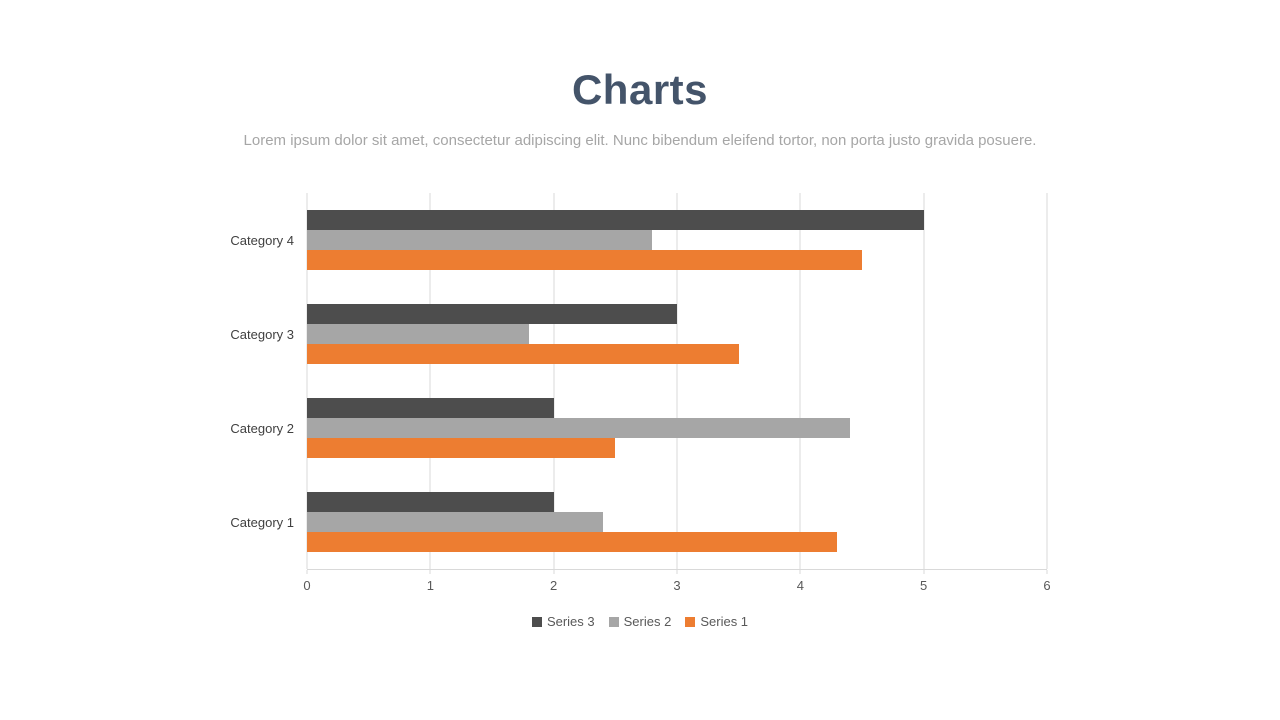 The image size is (1280, 720). What do you see at coordinates (924, 585) in the screenshot?
I see `x-axis-tick-label: 5` at bounding box center [924, 585].